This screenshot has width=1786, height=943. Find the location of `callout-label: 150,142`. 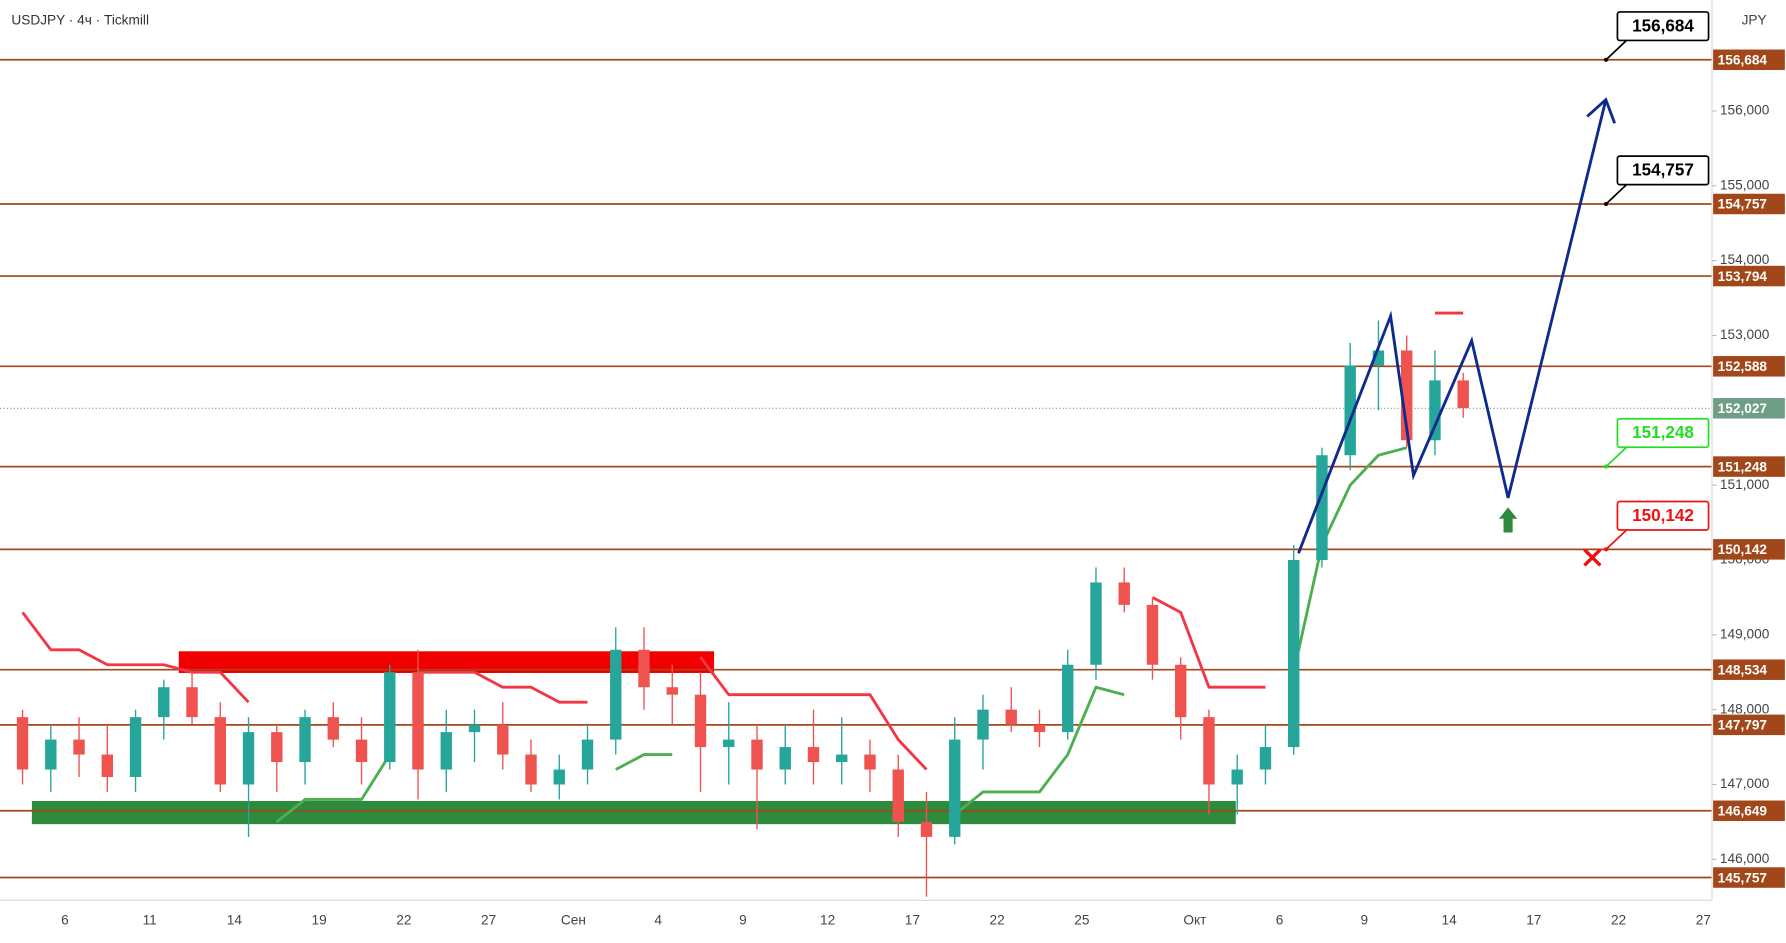

callout-label: 150,142 is located at coordinates (1663, 515).